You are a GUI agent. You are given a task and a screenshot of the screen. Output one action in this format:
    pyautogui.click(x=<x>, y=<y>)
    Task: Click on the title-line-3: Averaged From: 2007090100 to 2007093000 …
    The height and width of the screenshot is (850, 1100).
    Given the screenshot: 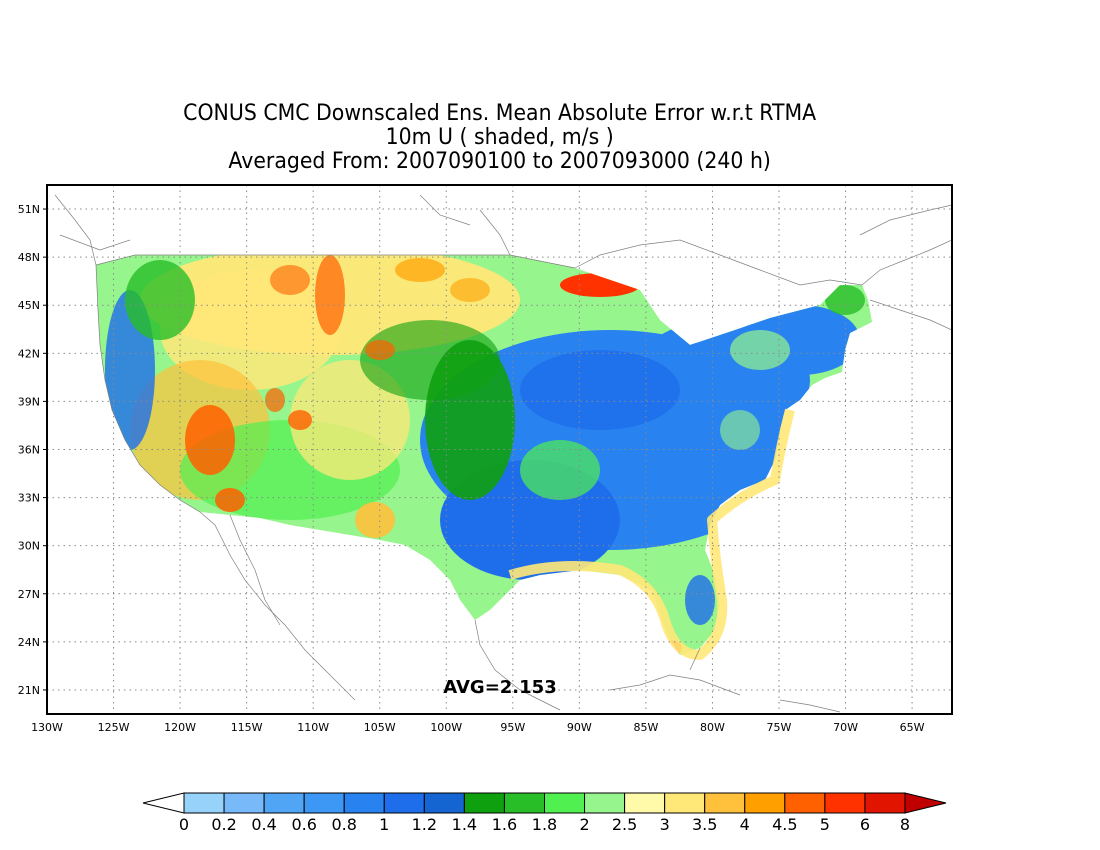 What is the action you would take?
    pyautogui.click(x=499, y=161)
    